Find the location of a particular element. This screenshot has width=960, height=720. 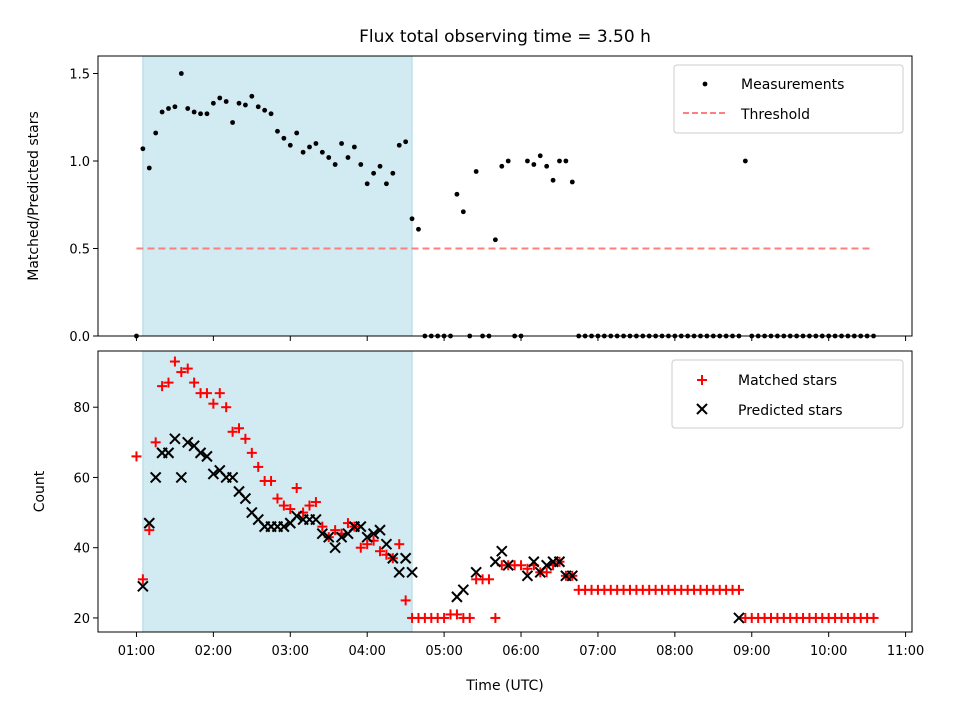

y-tick-label: 0.0 is located at coordinates (79, 337).